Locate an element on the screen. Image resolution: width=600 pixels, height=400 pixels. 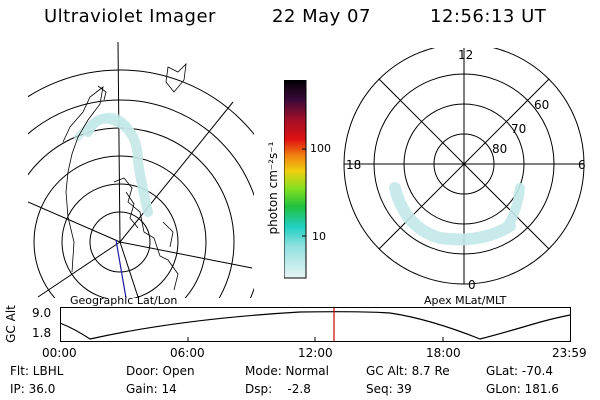
colorbar-unit-label: photon cm⁻²s⁻¹ is located at coordinates (273, 188).